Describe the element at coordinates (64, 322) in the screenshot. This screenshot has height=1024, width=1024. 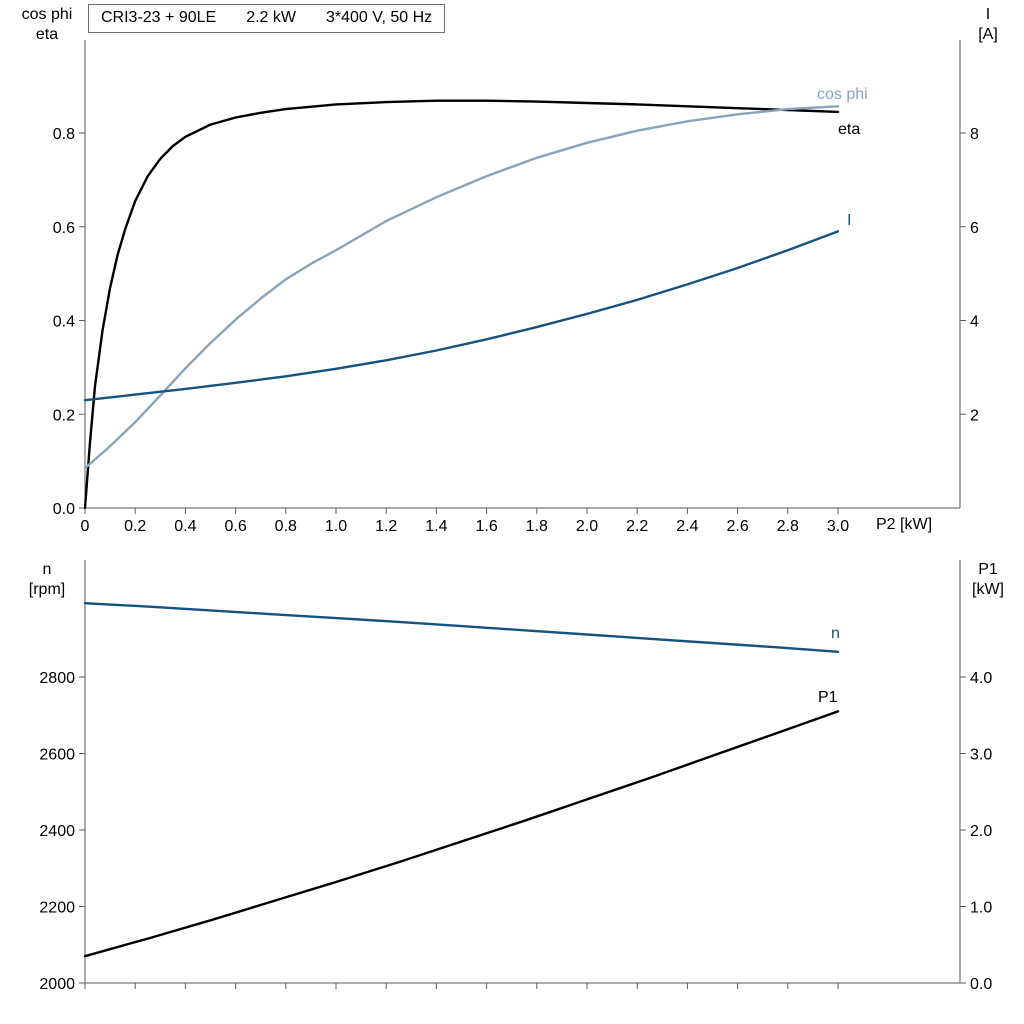
I see `y-tick-label-left: 0.4` at that location.